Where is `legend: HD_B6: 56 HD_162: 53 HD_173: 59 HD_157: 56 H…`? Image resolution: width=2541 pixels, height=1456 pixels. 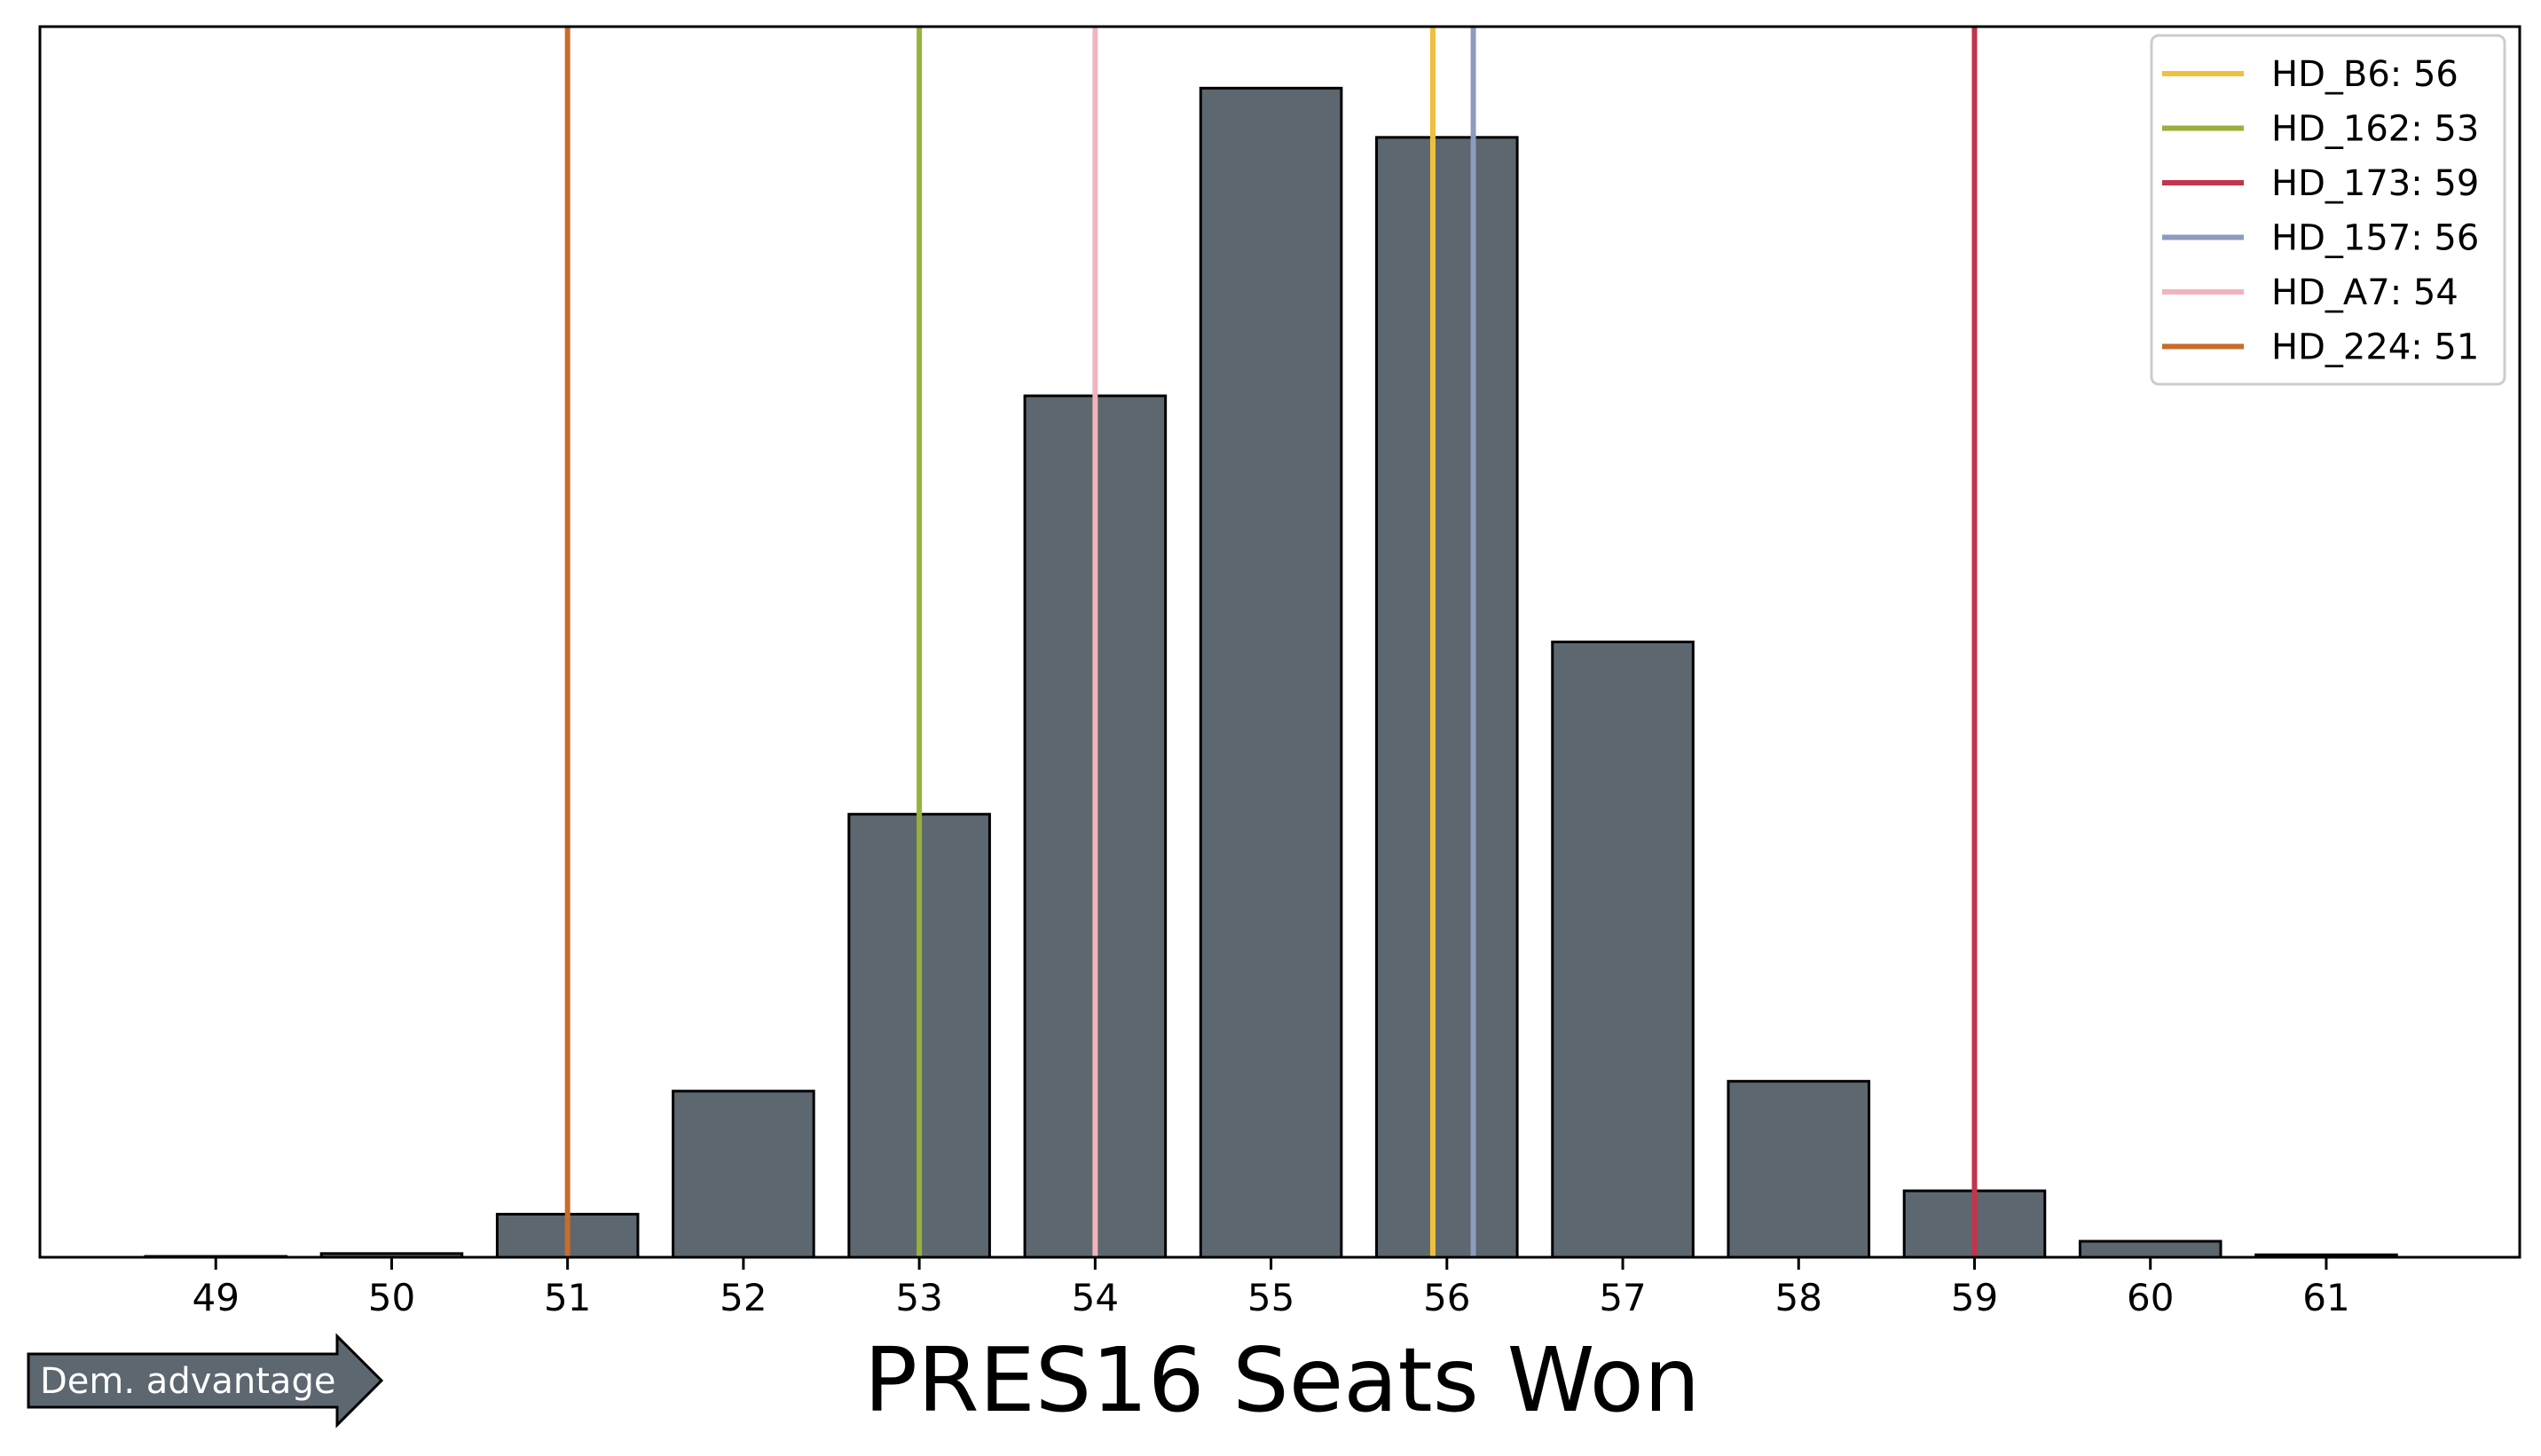
legend: HD_B6: 56 HD_162: 53 HD_173: 59 HD_157: 56 H… is located at coordinates (2328, 210).